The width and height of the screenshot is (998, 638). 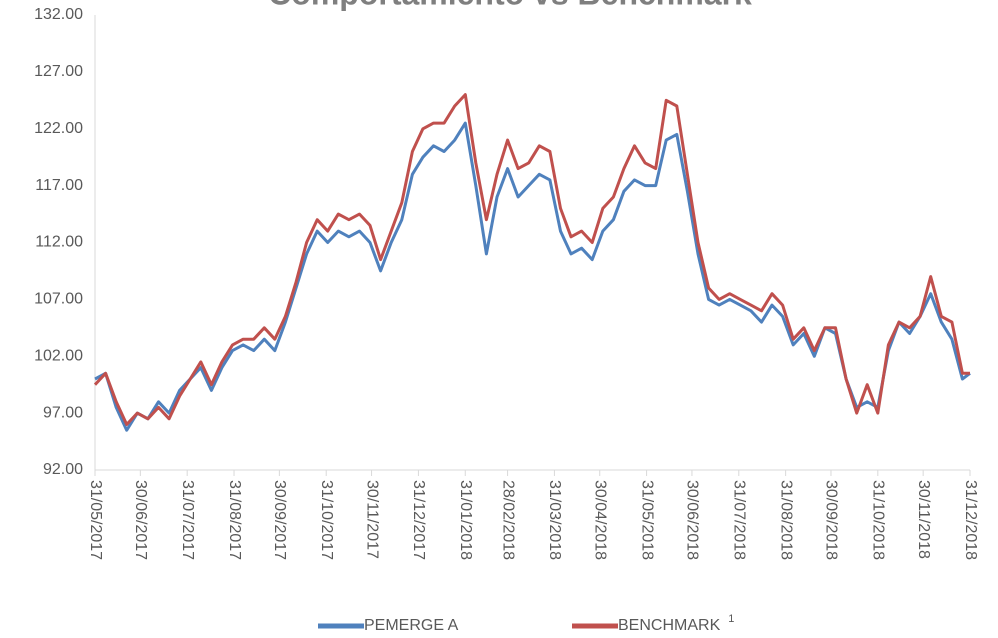 What do you see at coordinates (465, 520) in the screenshot?
I see `x-tick-label: 31/01/2018` at bounding box center [465, 520].